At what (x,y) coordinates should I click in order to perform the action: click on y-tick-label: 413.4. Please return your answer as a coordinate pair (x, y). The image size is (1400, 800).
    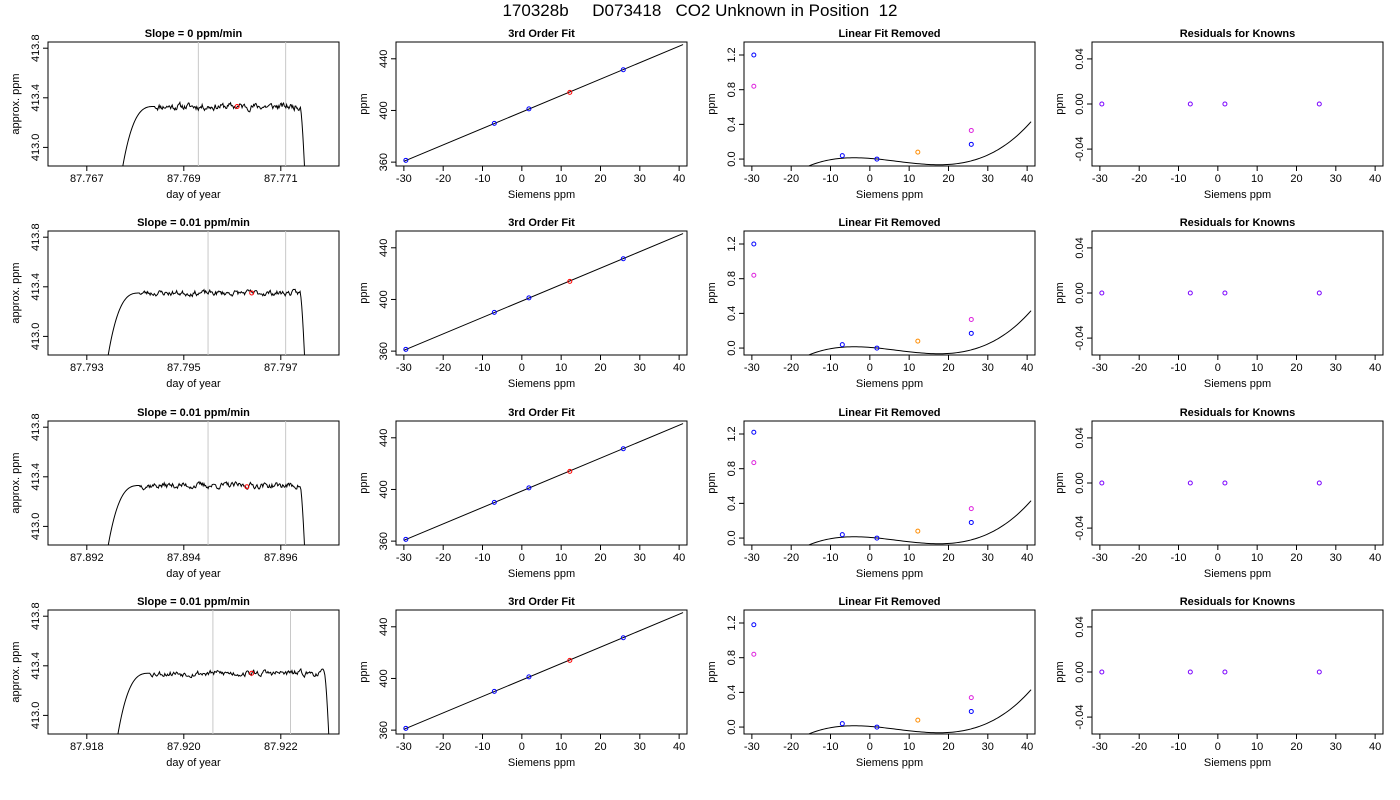
    Looking at the image, I should click on (36, 287).